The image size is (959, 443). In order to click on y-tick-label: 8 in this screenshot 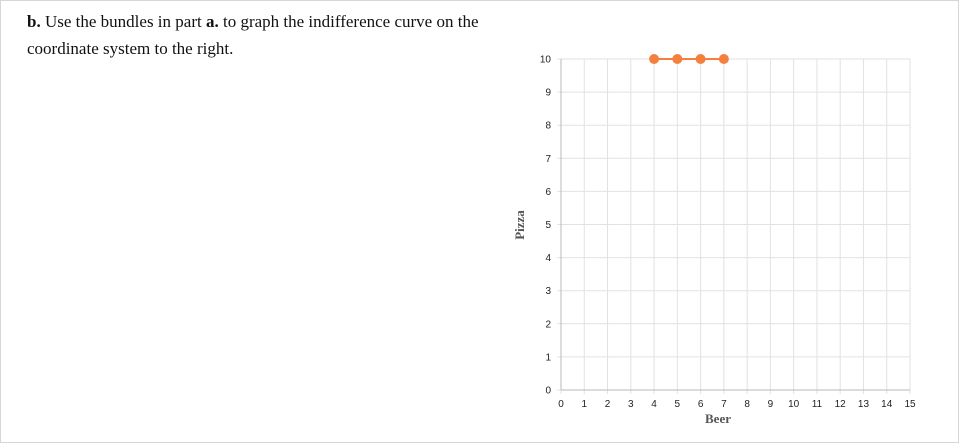, I will do `click(548, 126)`.